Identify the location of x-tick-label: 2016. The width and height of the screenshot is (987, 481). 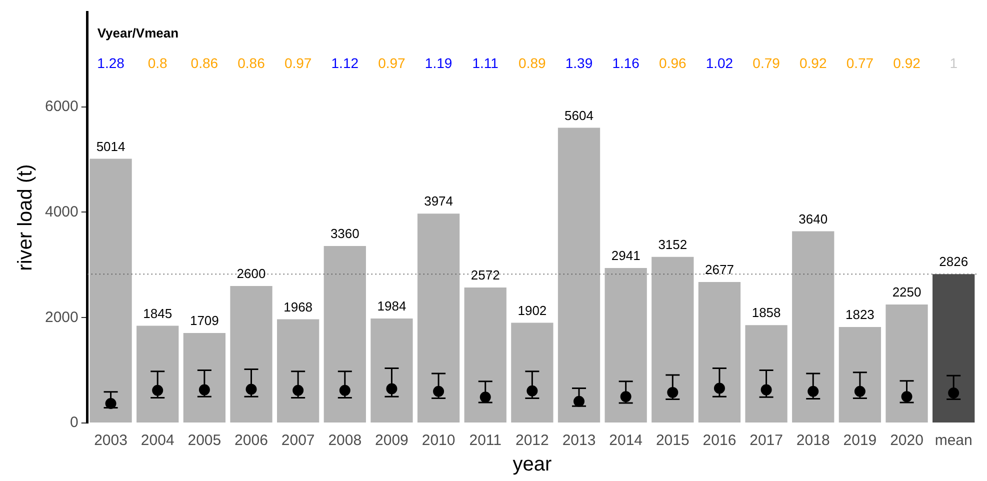
(719, 441).